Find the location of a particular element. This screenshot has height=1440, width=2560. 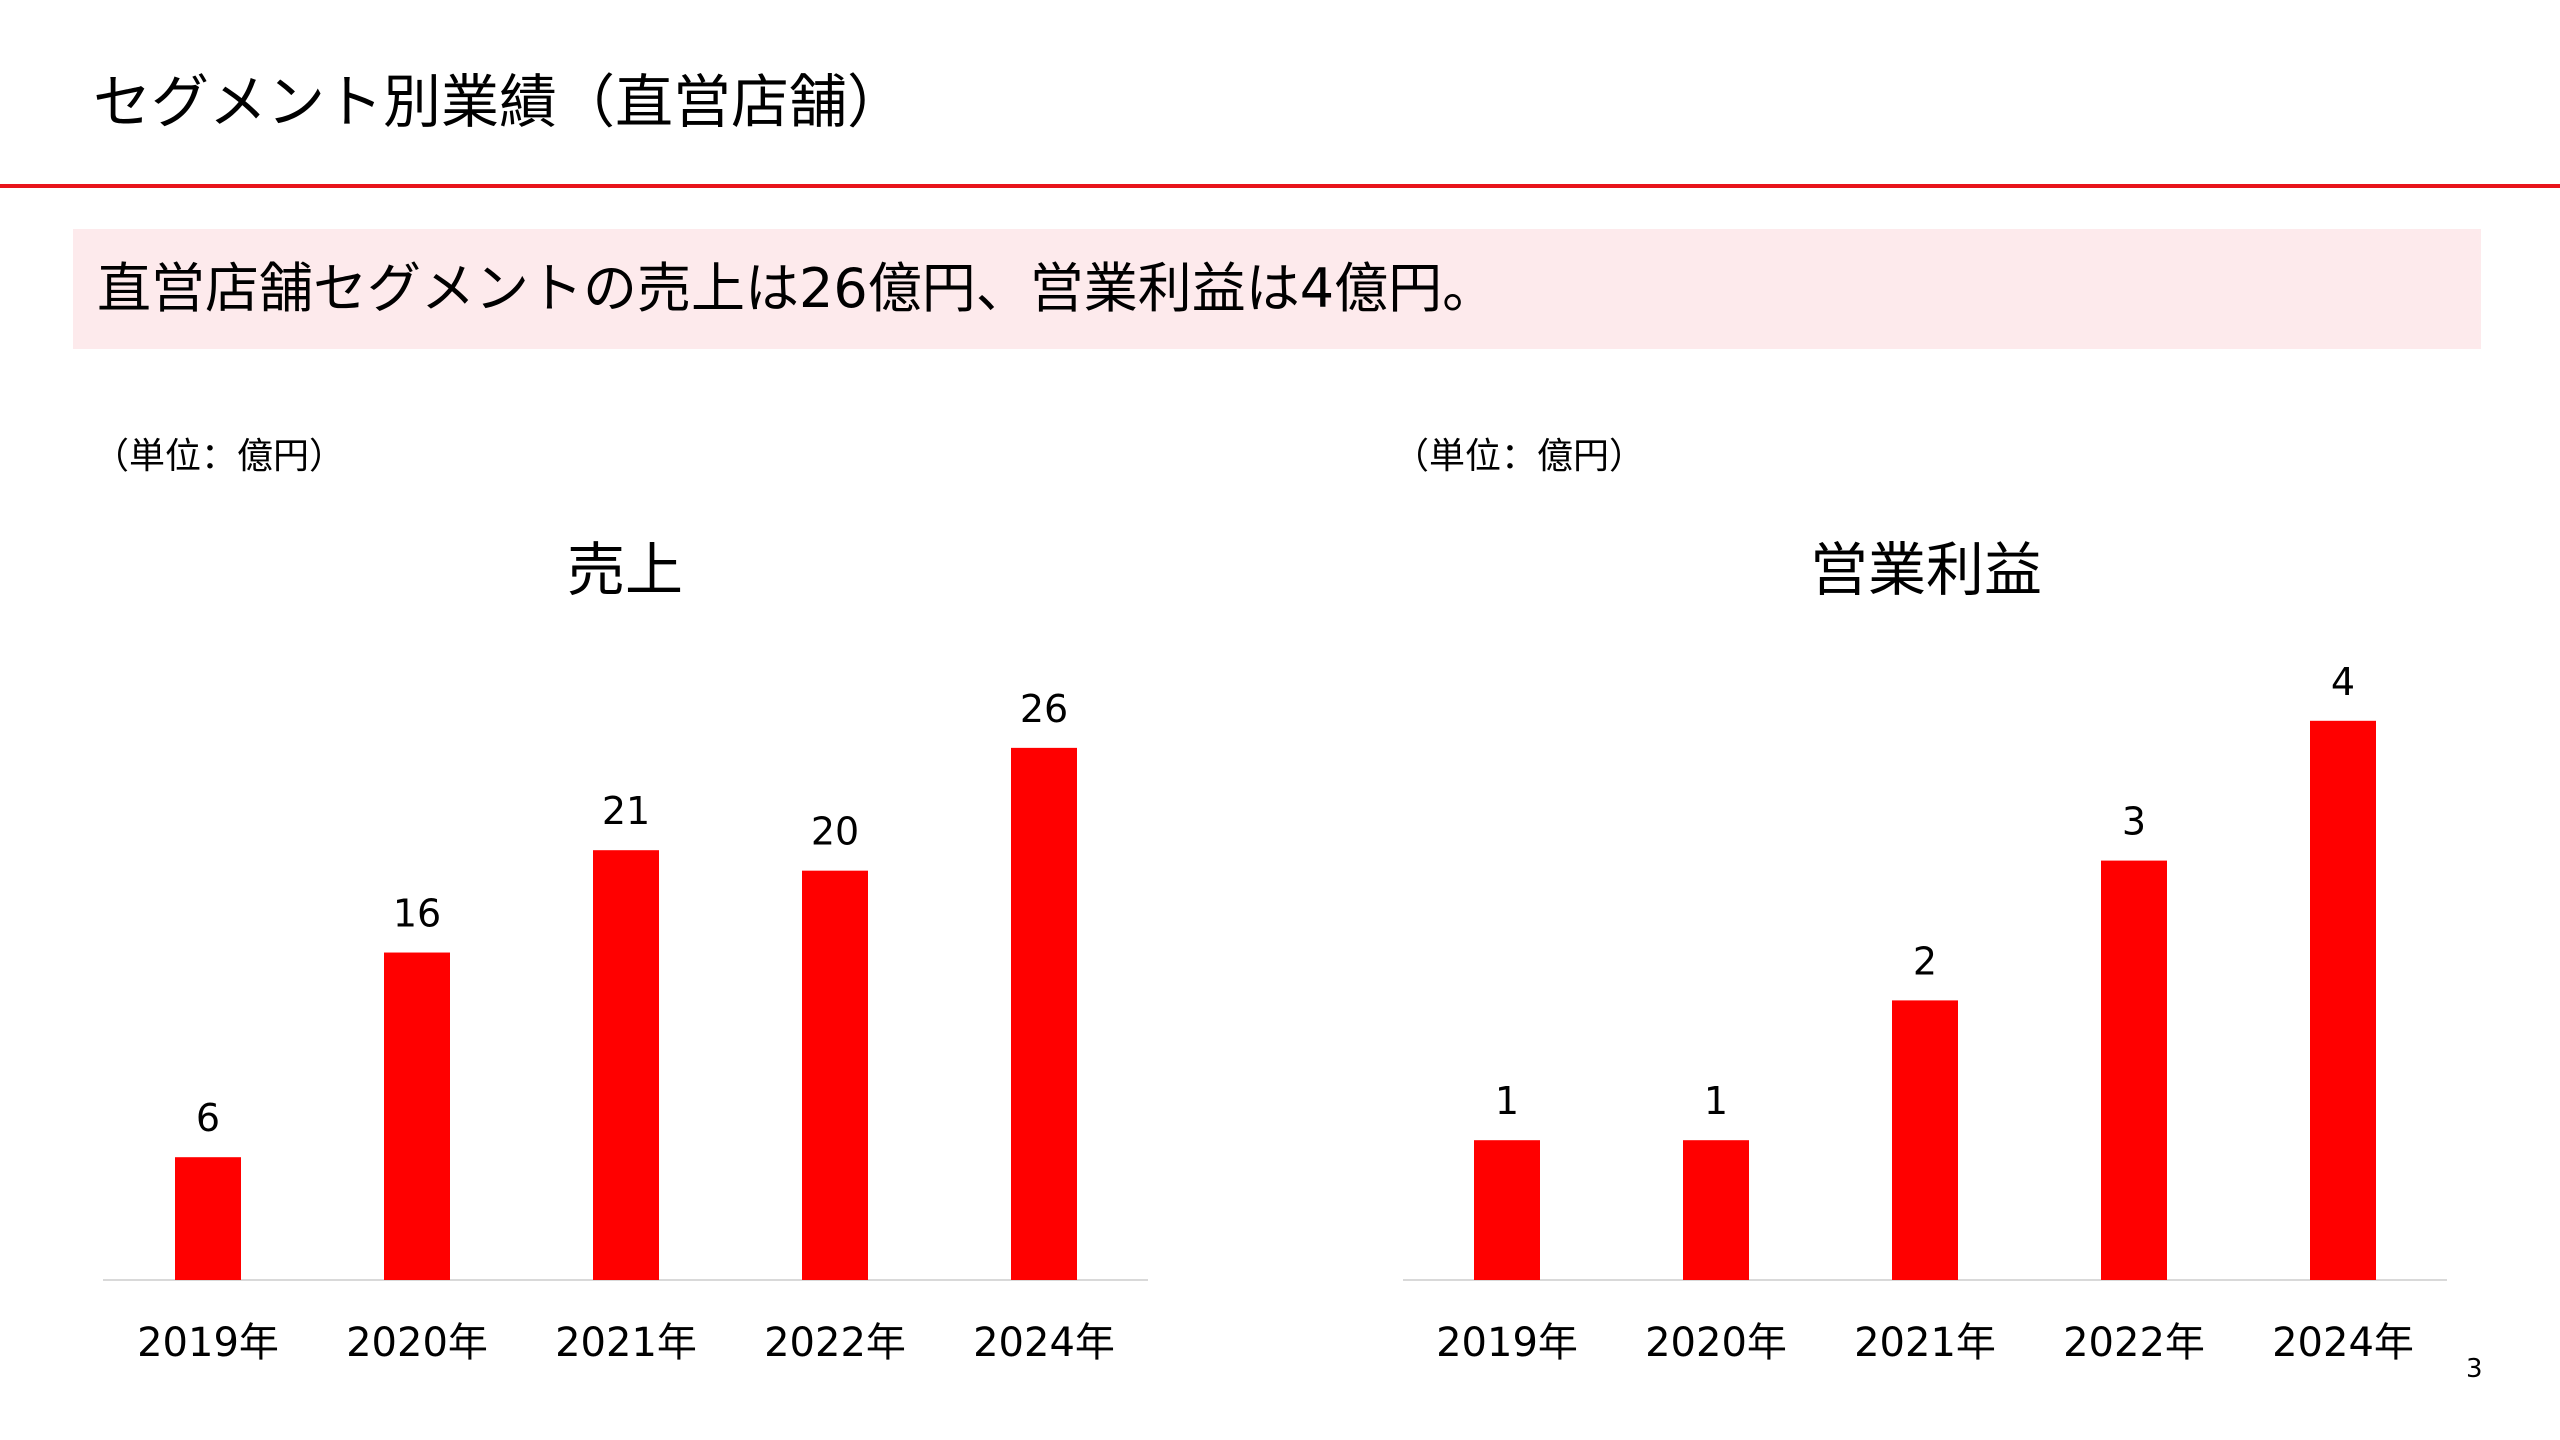

profit-data-label-4: 3 is located at coordinates (2134, 822).